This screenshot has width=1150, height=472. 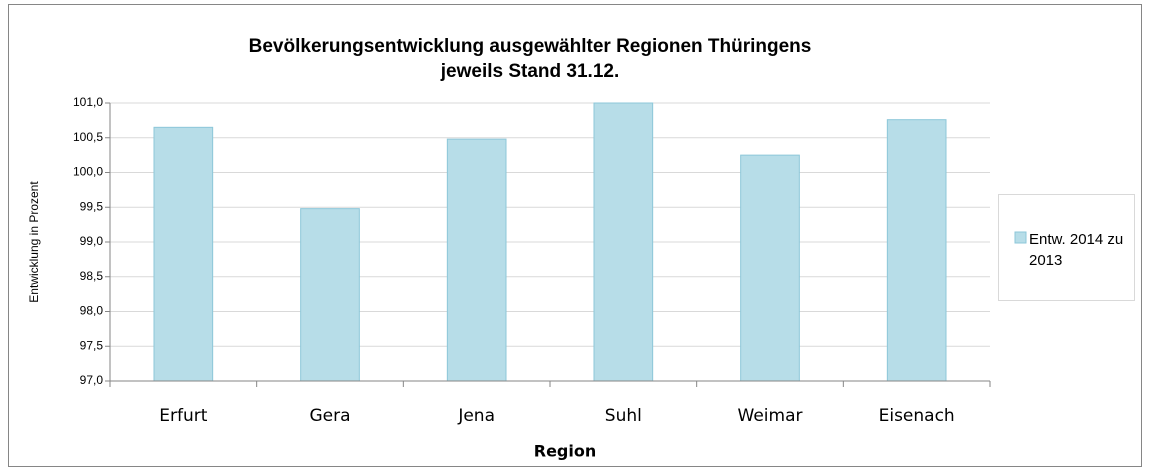 I want to click on chart-subtitle: jeweils Stand 31.12., so click(x=529, y=71).